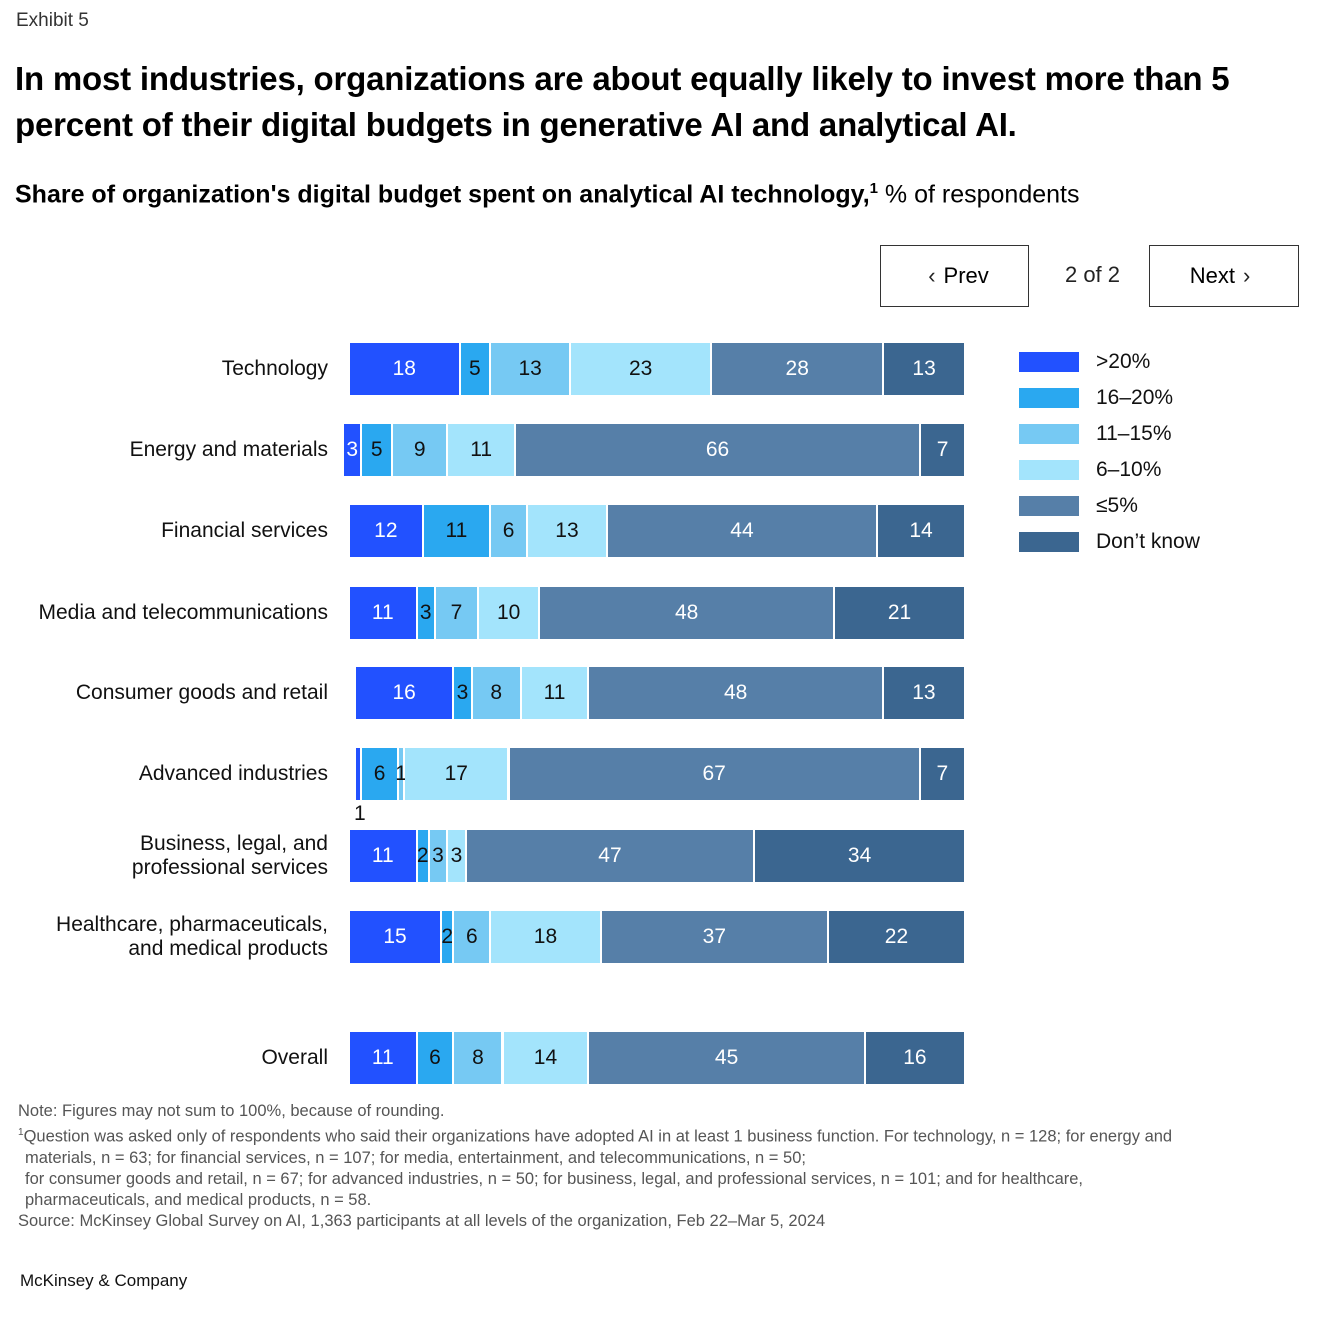  I want to click on data-label: 22, so click(896, 936).